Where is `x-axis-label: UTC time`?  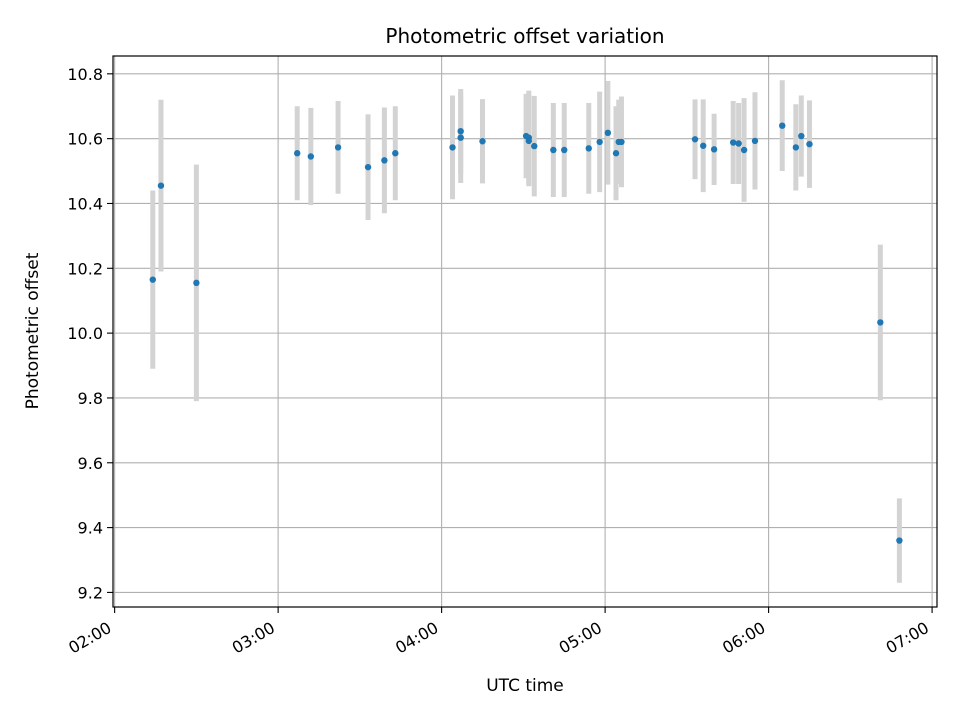 x-axis-label: UTC time is located at coordinates (525, 686).